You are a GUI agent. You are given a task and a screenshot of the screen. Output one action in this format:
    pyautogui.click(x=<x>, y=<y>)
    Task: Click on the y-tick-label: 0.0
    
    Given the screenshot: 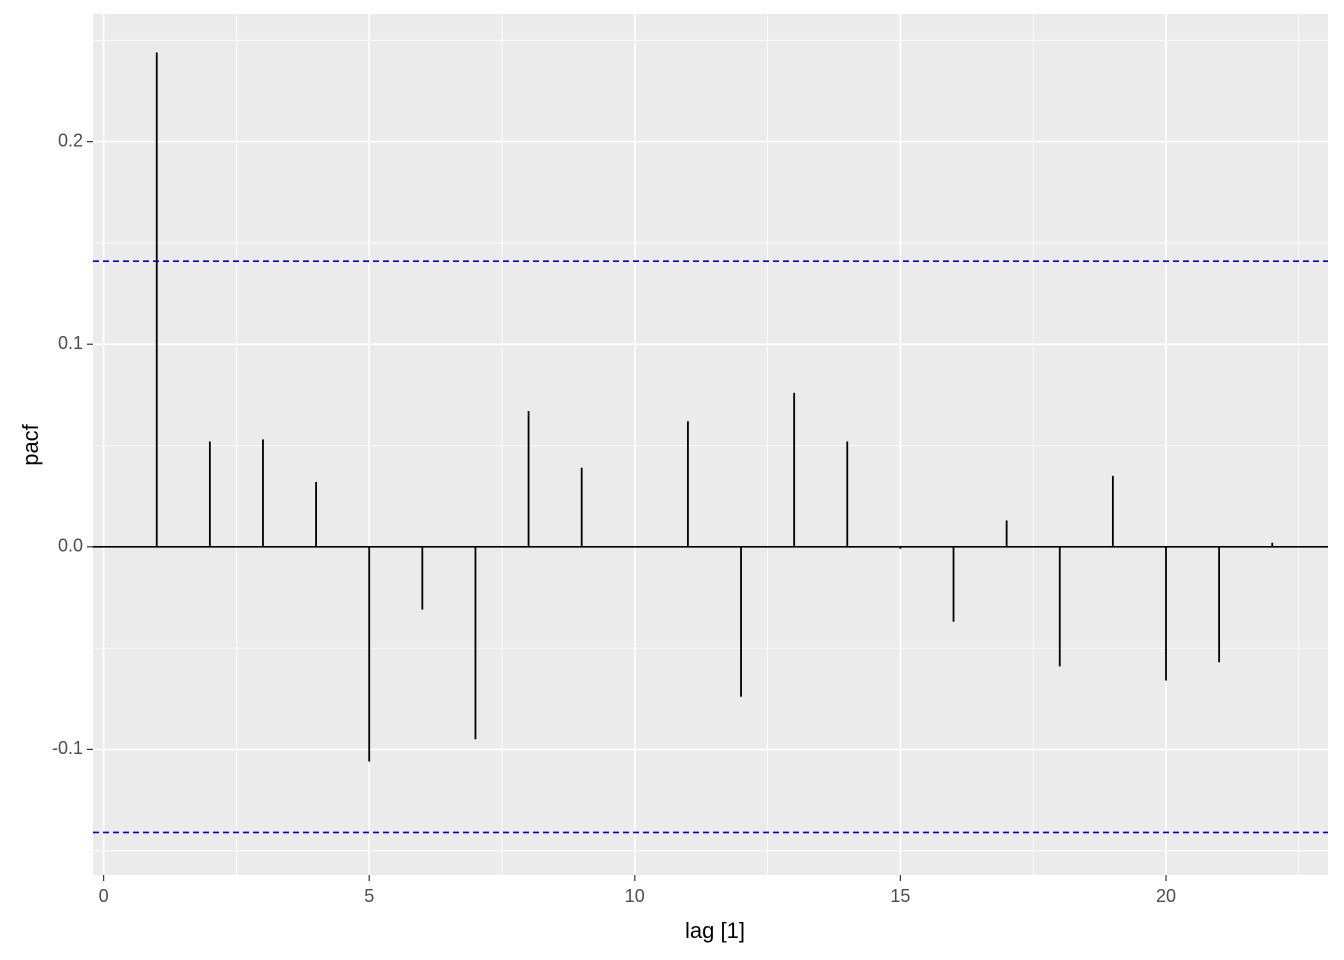 What is the action you would take?
    pyautogui.click(x=70, y=546)
    